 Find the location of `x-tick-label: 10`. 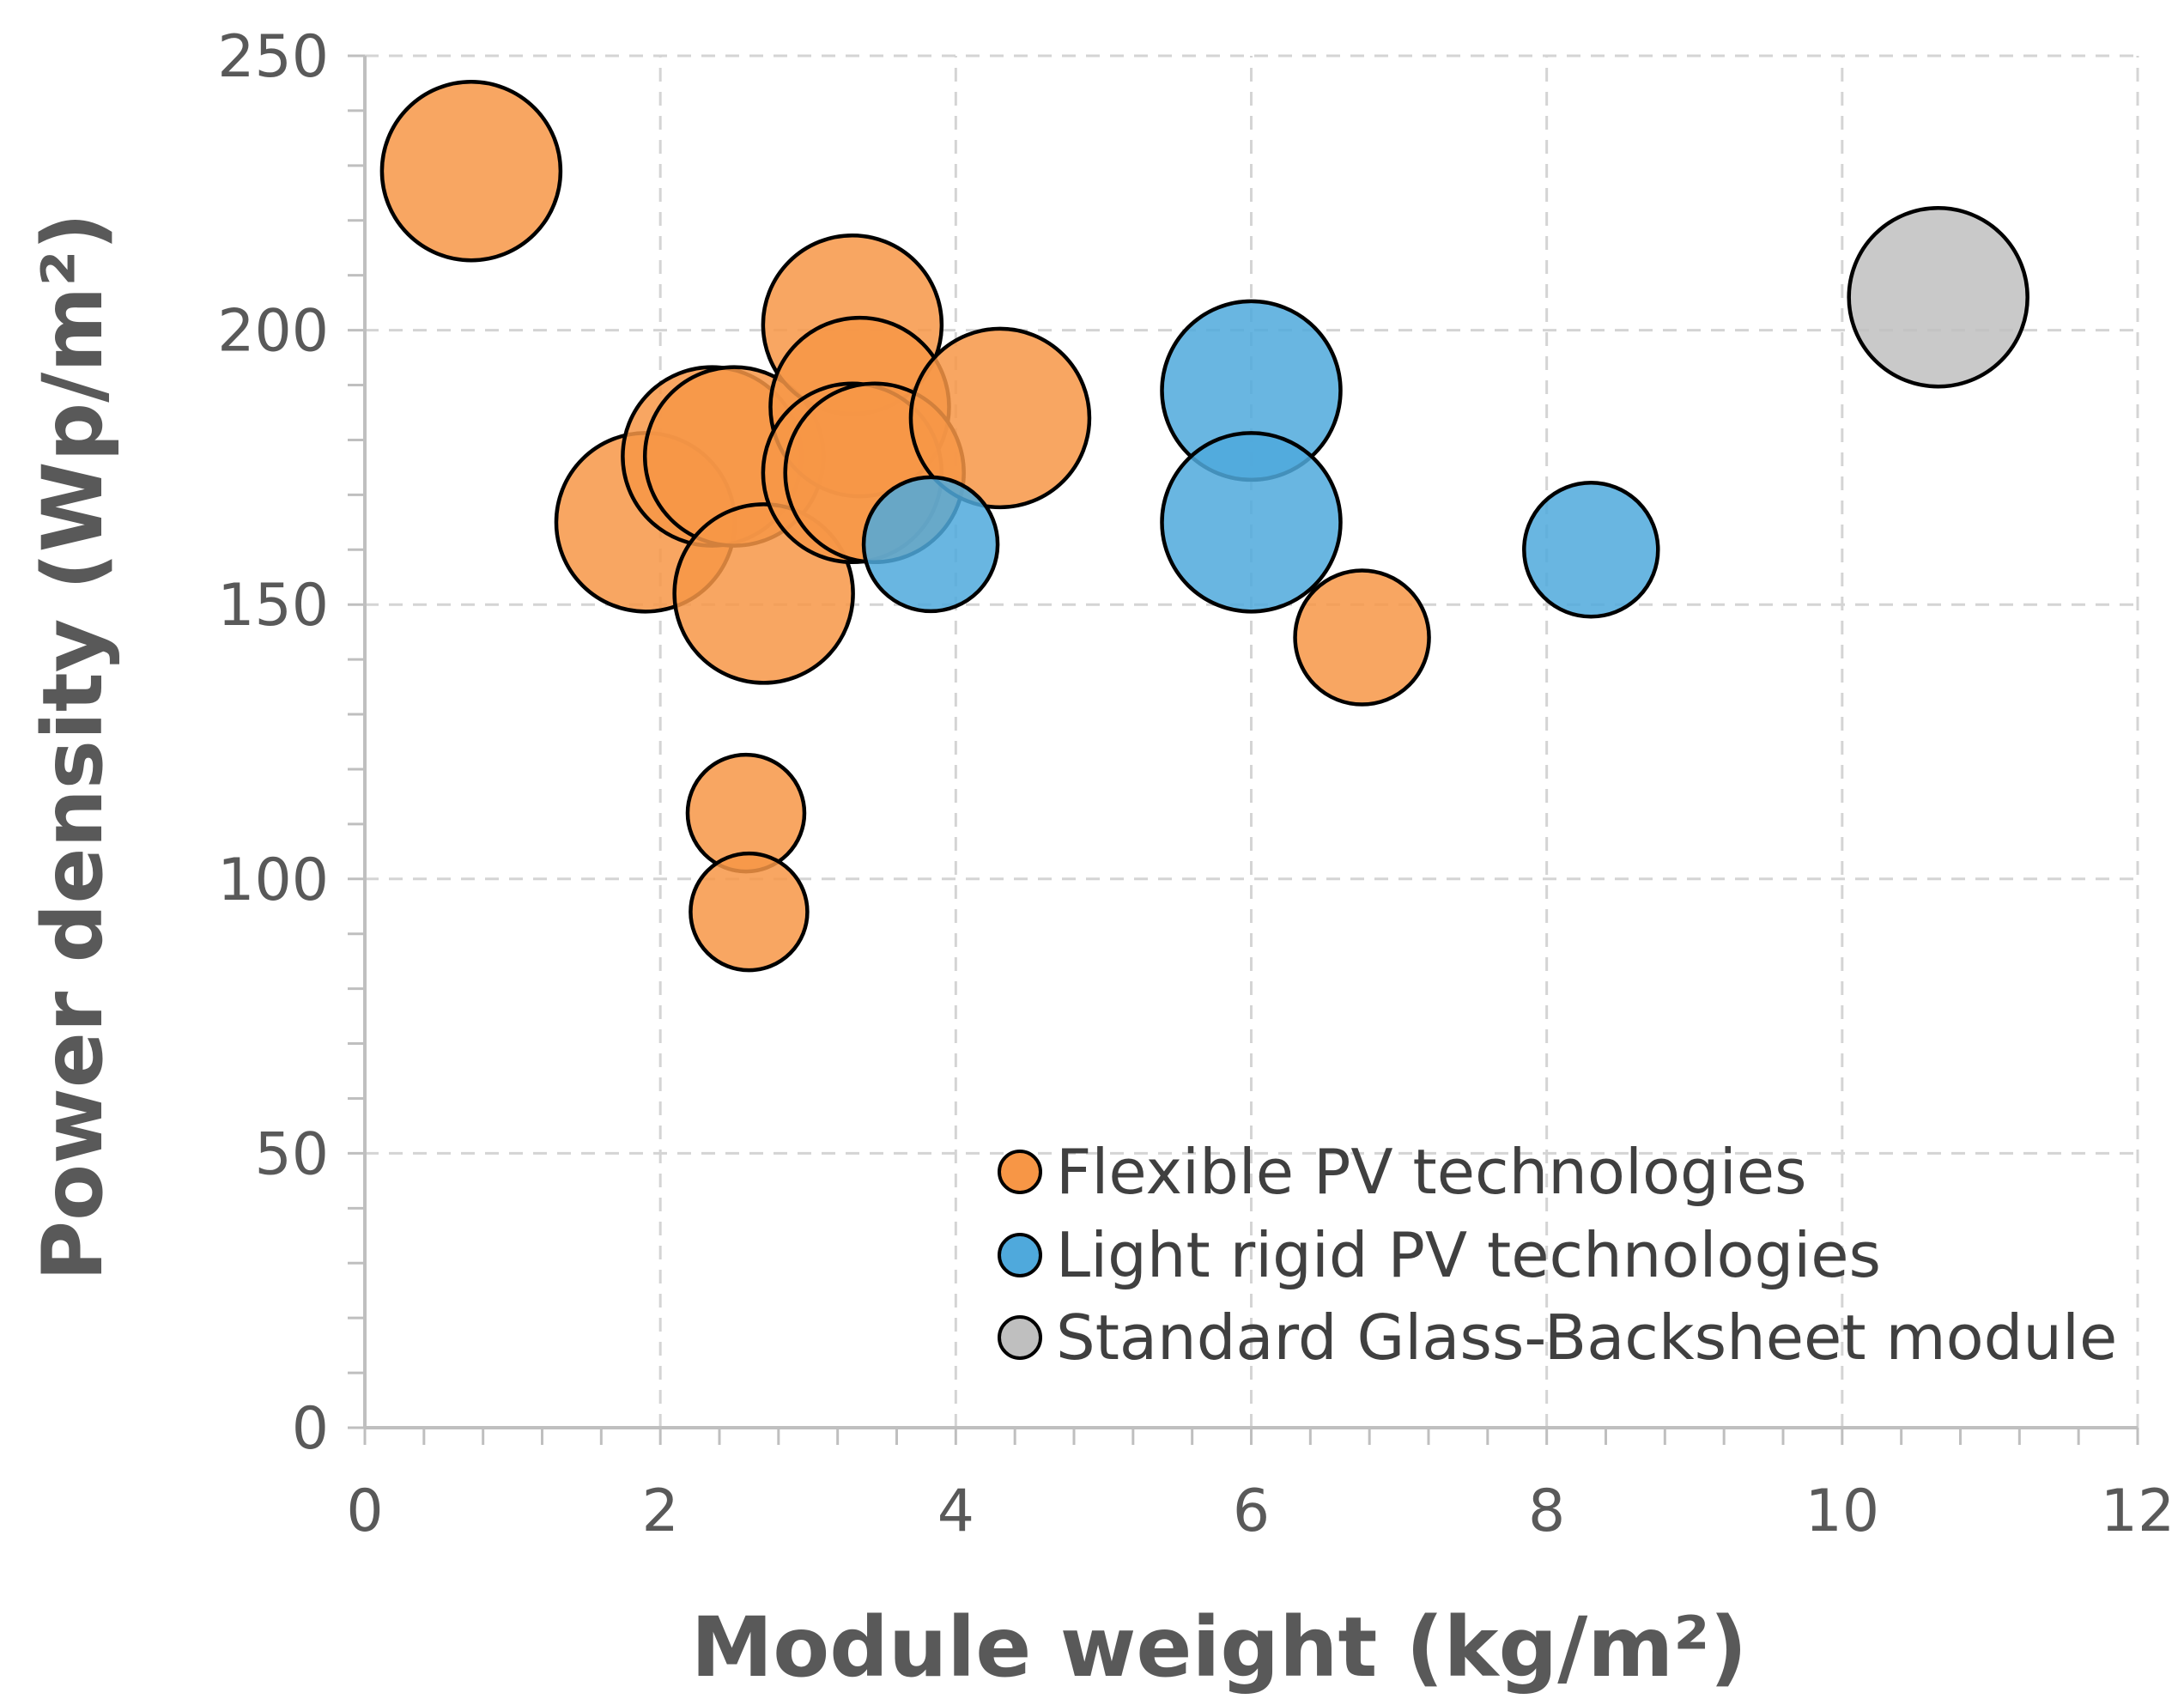

x-tick-label: 10 is located at coordinates (1843, 1511).